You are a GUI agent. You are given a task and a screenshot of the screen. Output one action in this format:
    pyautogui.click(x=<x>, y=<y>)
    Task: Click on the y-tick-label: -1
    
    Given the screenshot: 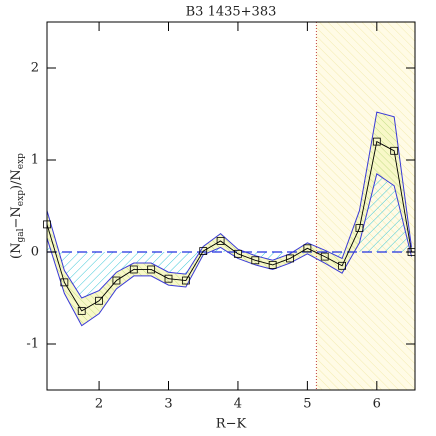 What is the action you would take?
    pyautogui.click(x=32, y=344)
    